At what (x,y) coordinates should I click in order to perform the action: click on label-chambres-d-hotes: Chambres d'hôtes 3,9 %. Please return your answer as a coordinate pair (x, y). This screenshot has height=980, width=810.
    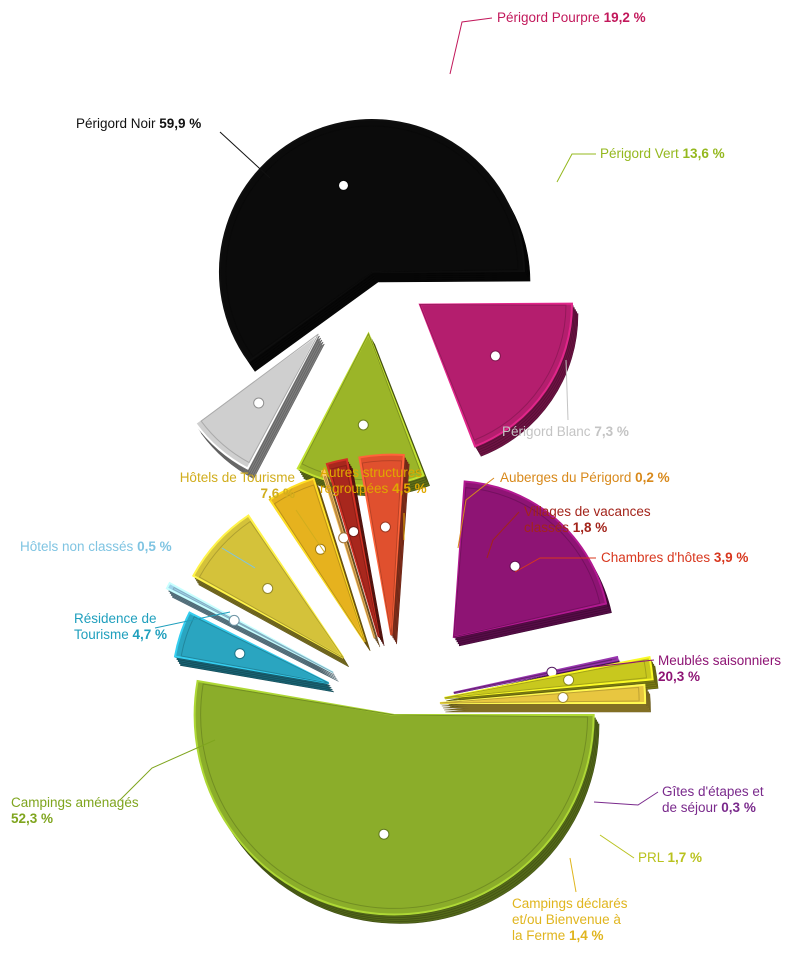
    Looking at the image, I should click on (674, 557).